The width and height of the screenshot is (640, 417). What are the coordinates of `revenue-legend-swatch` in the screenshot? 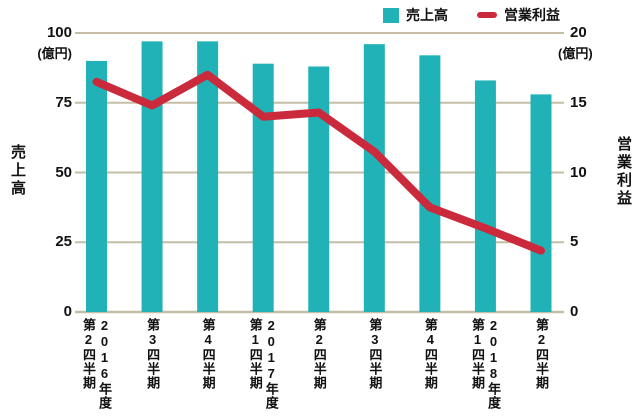 It's located at (391, 15).